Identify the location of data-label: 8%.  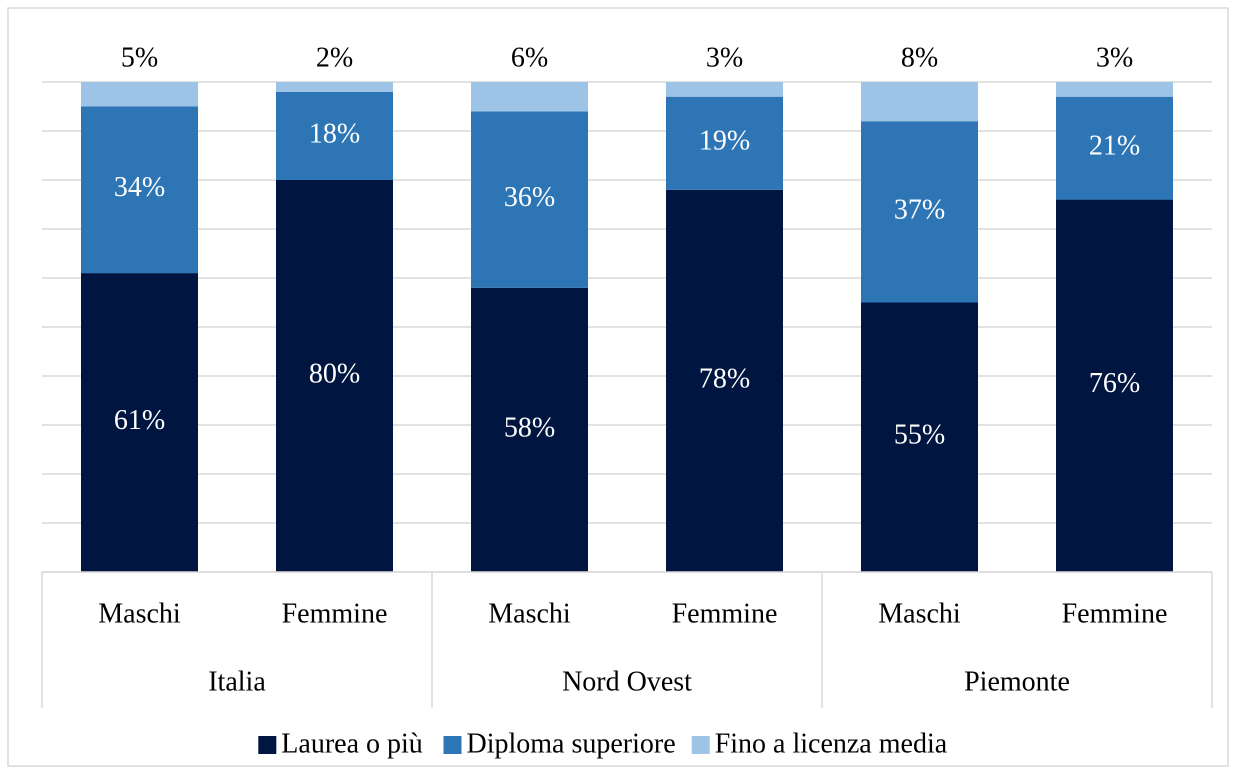
(919, 57).